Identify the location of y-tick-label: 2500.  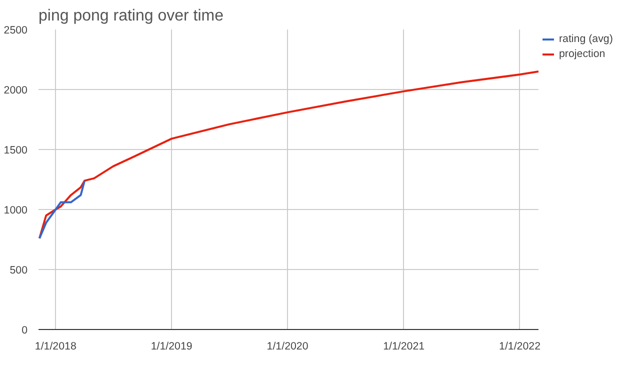
(16, 30).